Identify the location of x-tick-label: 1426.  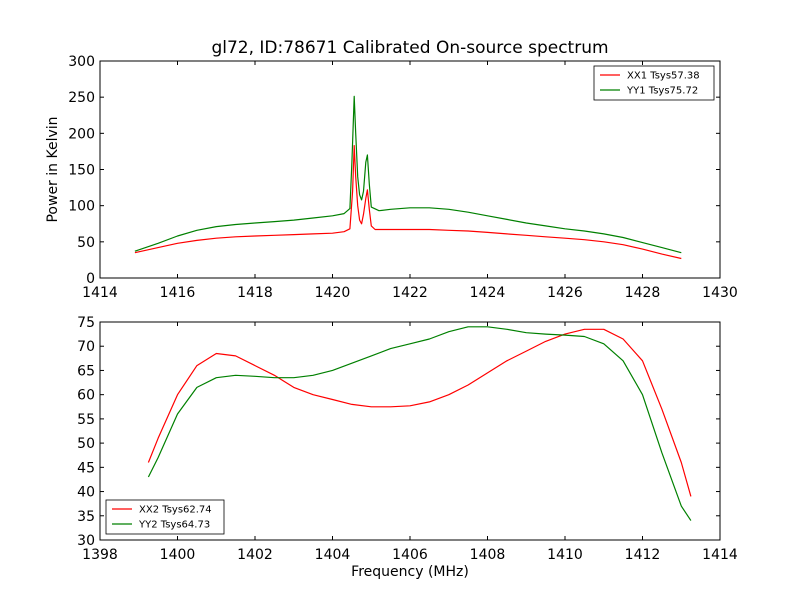
(565, 293).